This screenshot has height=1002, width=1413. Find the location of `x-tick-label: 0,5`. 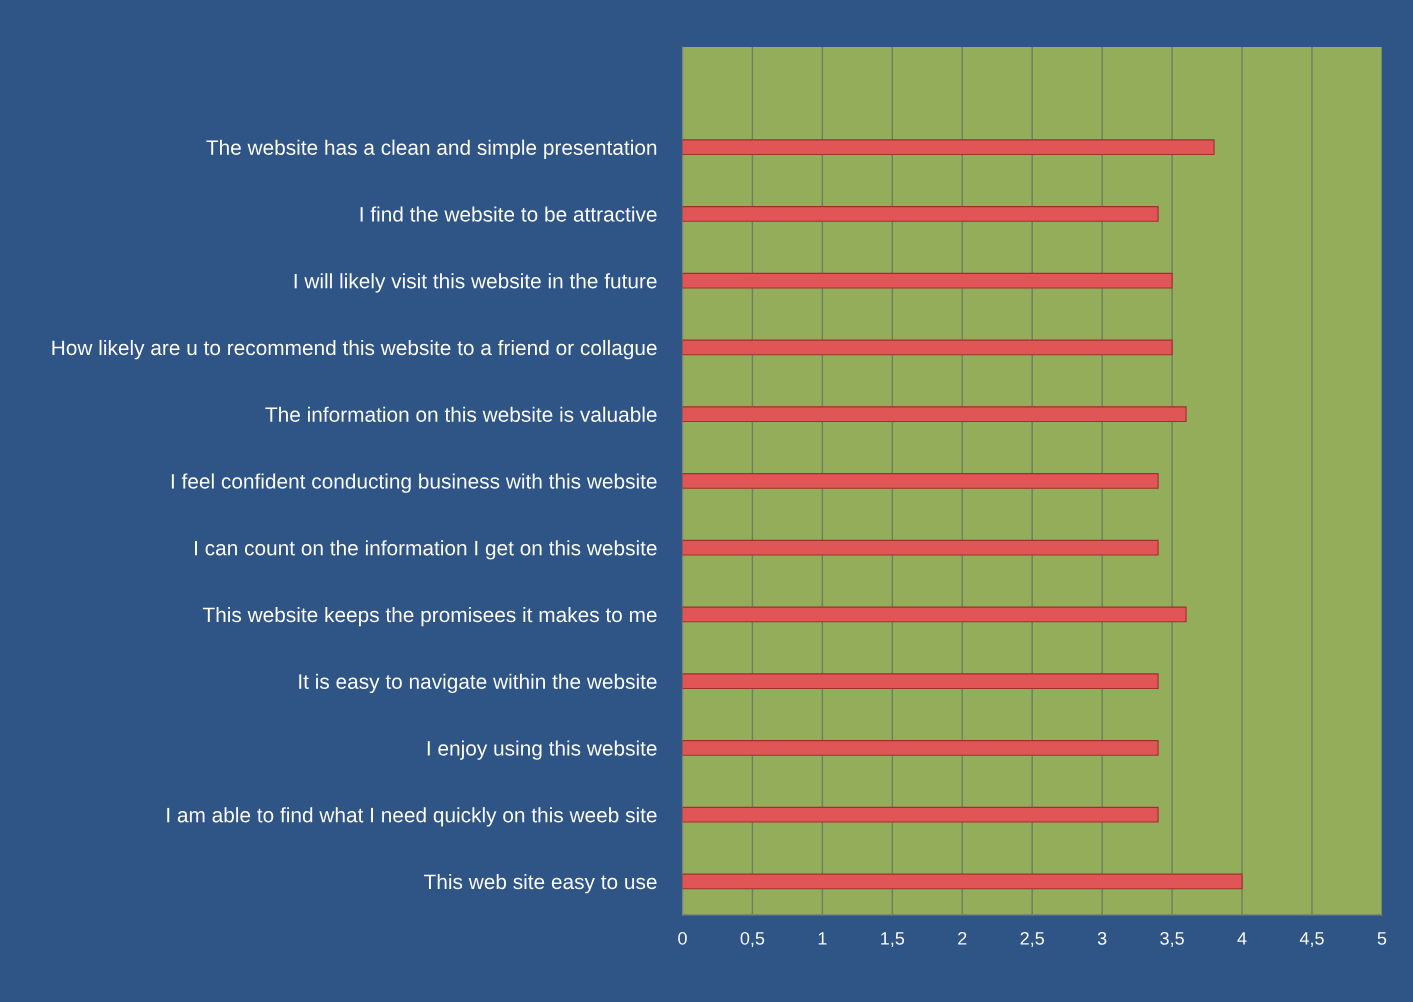

x-tick-label: 0,5 is located at coordinates (752, 939).